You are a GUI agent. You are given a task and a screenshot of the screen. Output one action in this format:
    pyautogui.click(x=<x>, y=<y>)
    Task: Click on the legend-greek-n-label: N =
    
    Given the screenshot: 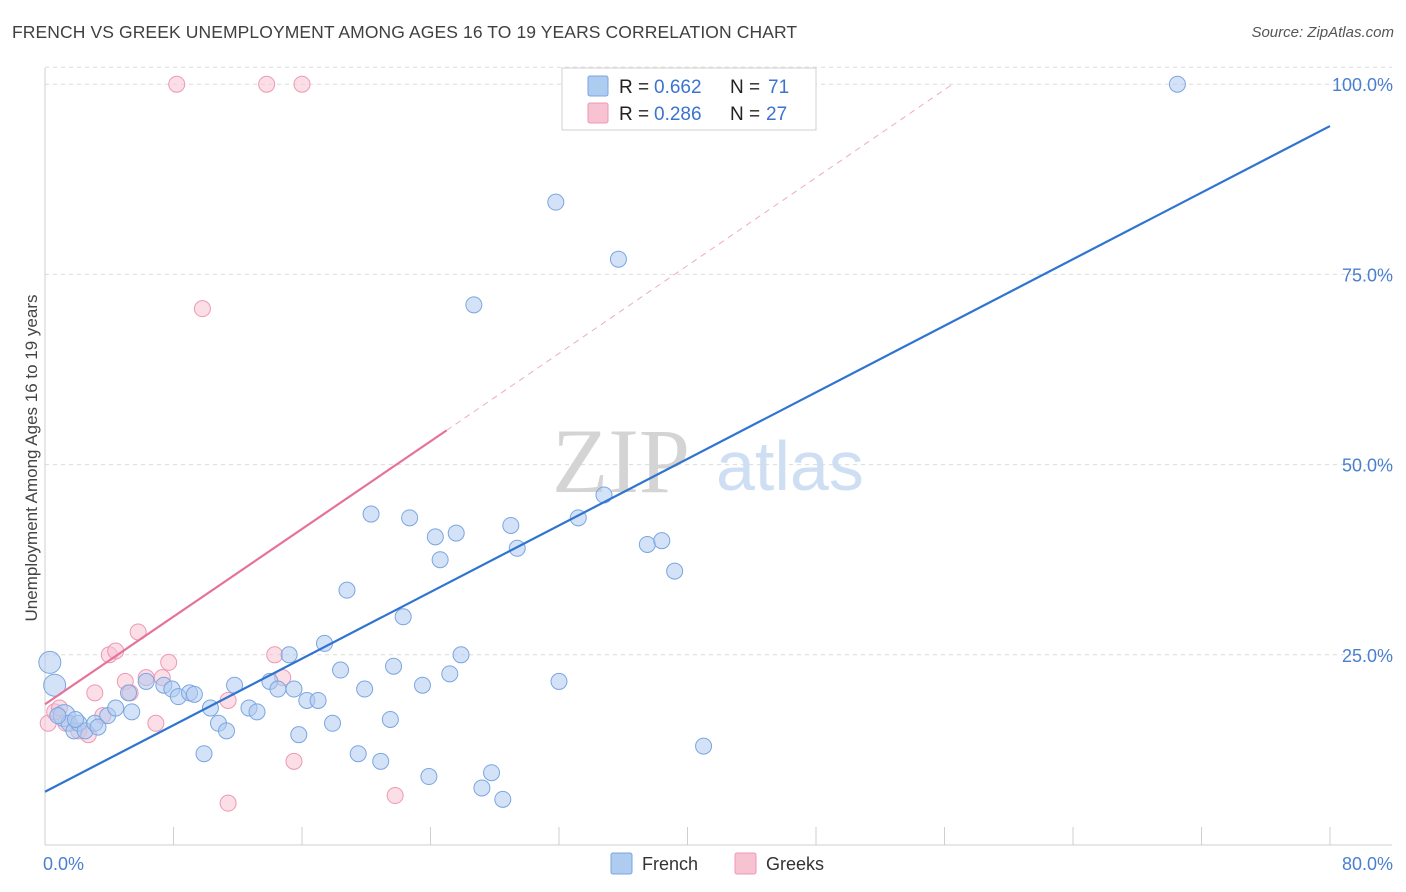 What is the action you would take?
    pyautogui.click(x=745, y=114)
    